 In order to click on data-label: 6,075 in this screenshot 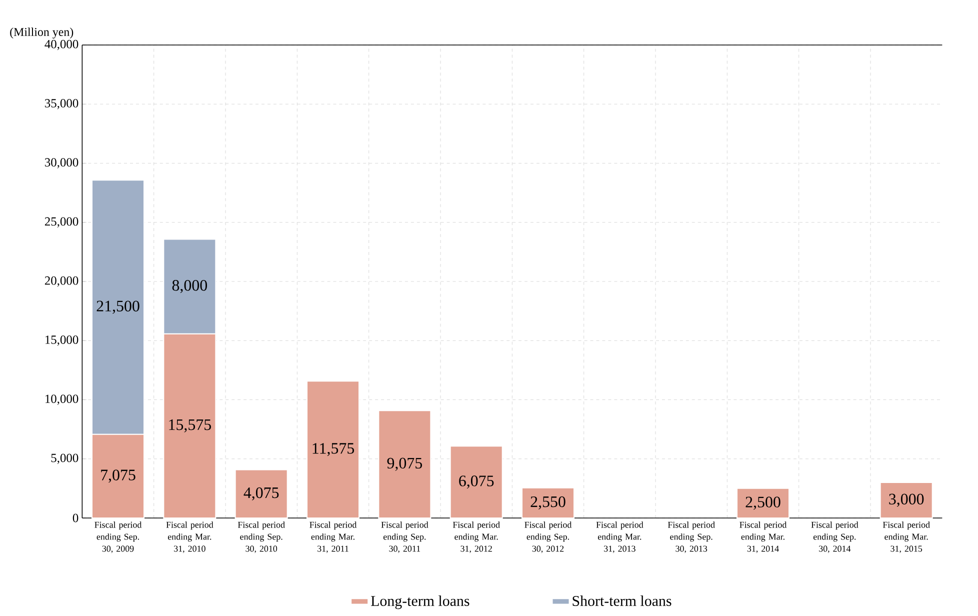, I will do `click(476, 482)`.